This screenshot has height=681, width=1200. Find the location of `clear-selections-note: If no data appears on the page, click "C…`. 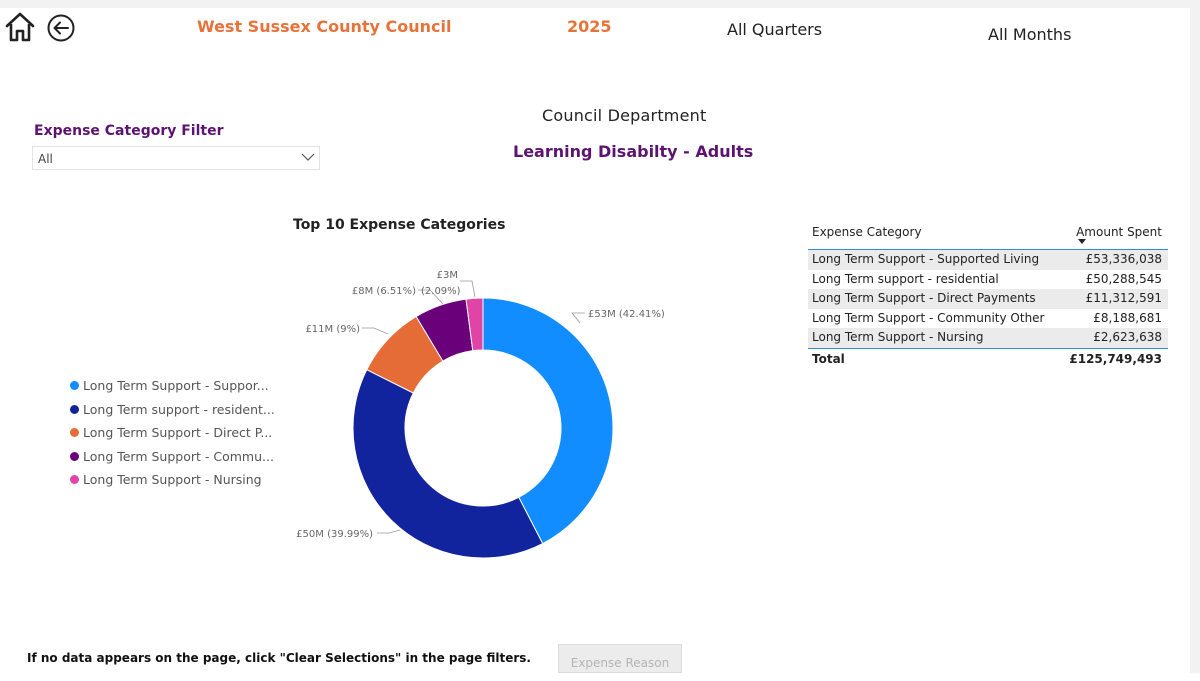

clear-selections-note: If no data appears on the page, click "C… is located at coordinates (279, 658).